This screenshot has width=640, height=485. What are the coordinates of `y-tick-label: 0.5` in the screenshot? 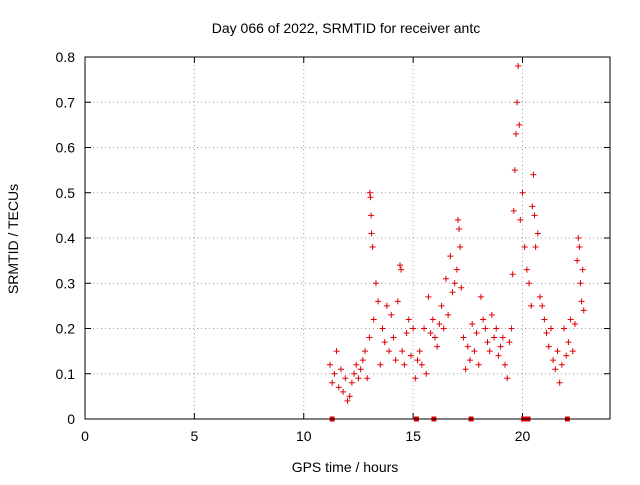 It's located at (66, 193).